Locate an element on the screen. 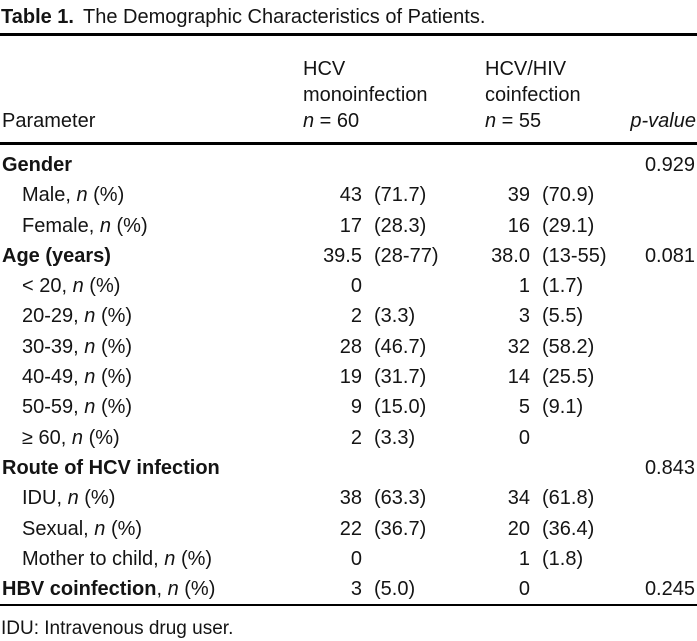 This screenshot has height=641, width=697. hcv-mono-percent: (36.7) is located at coordinates (400, 528).